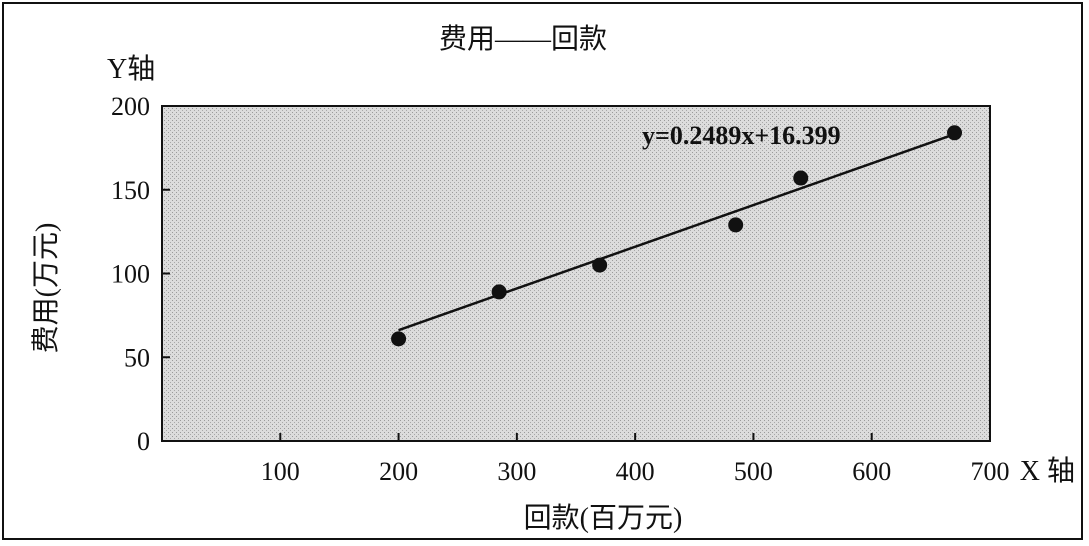  What do you see at coordinates (130, 274) in the screenshot?
I see `y-tick-label: 100` at bounding box center [130, 274].